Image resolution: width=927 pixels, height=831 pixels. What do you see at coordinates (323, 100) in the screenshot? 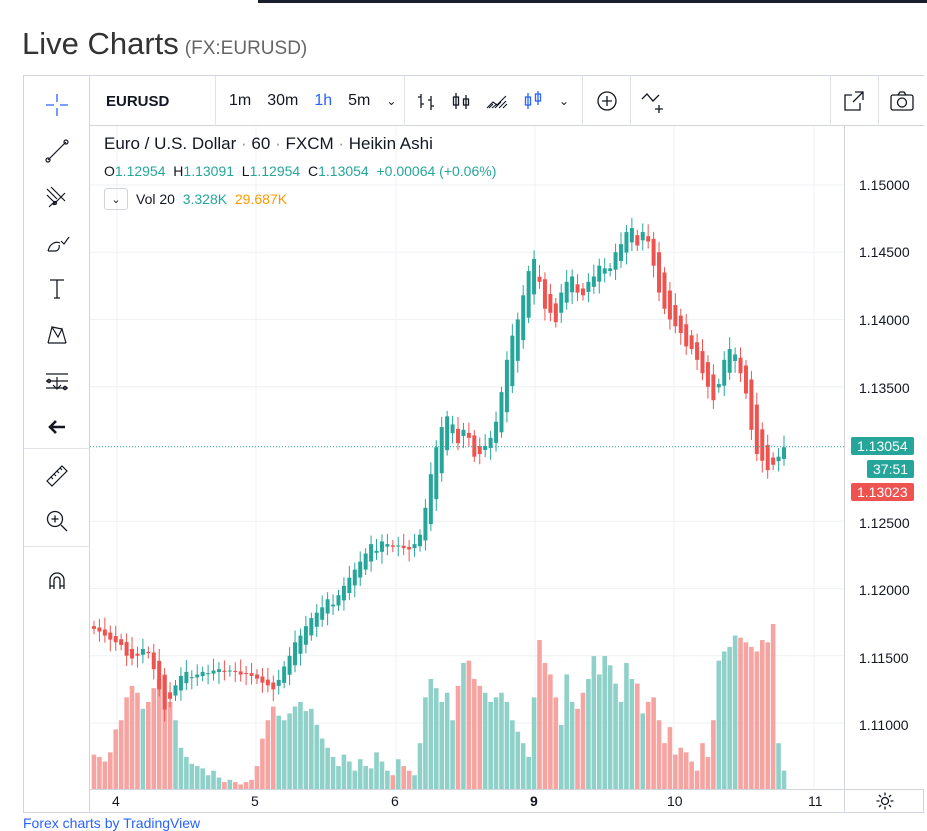
I see `interval-1h: 1h` at bounding box center [323, 100].